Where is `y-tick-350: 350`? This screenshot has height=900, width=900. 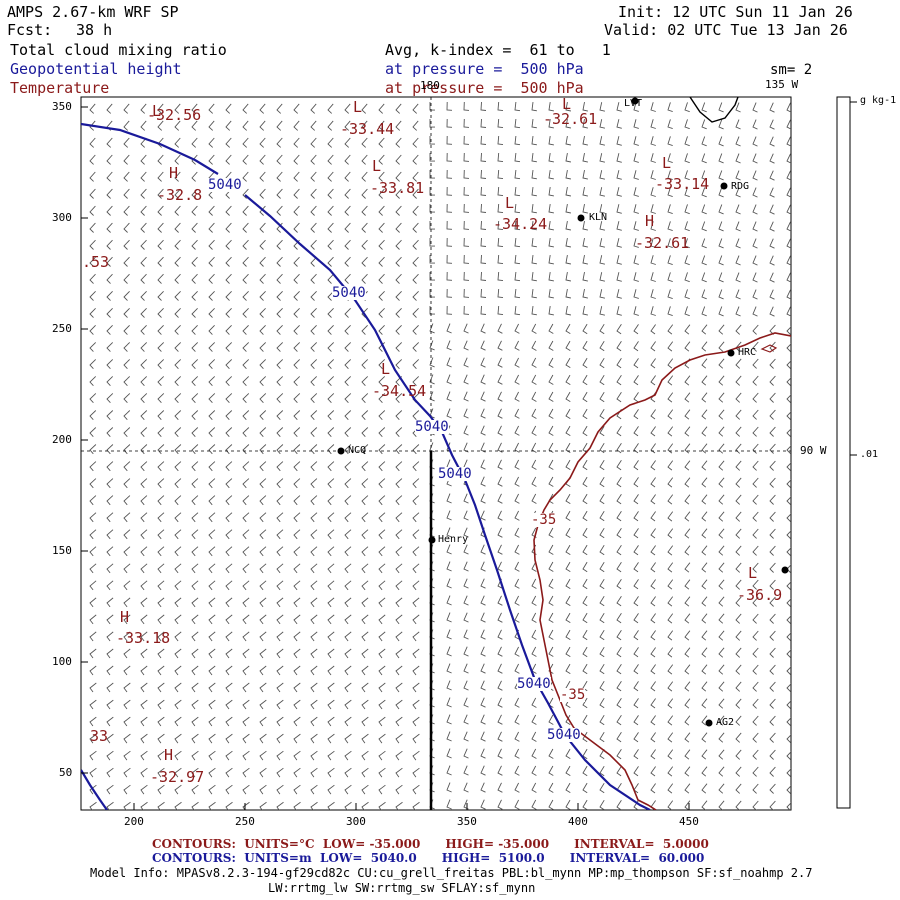
y-tick-350: 350 is located at coordinates (62, 106).